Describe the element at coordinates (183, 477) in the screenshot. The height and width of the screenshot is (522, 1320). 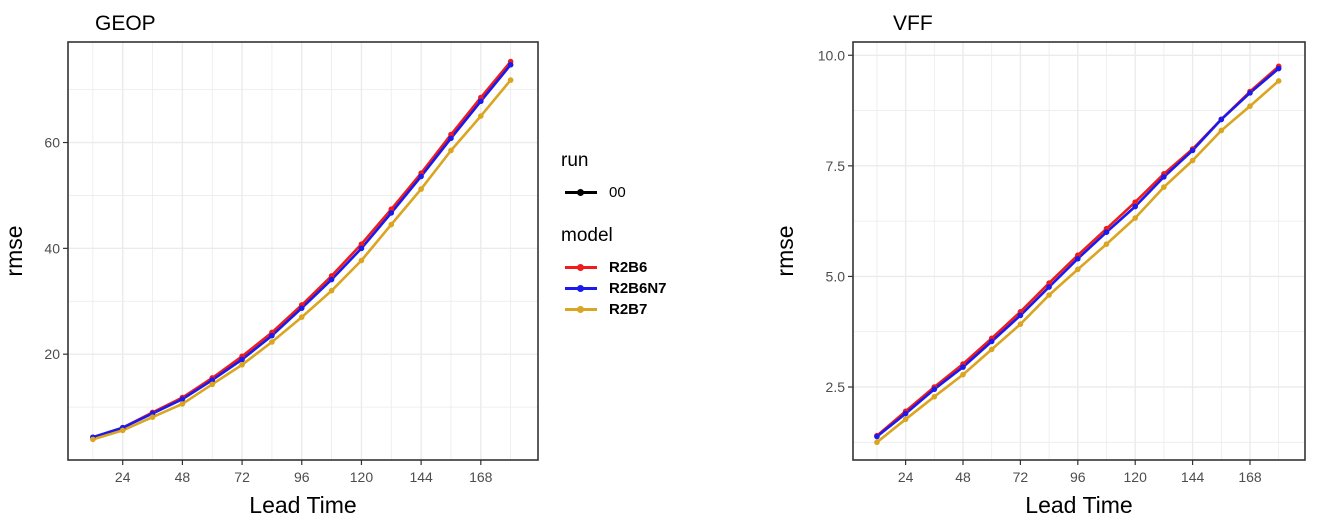
I see `geop-x-tick-label-48: 48` at that location.